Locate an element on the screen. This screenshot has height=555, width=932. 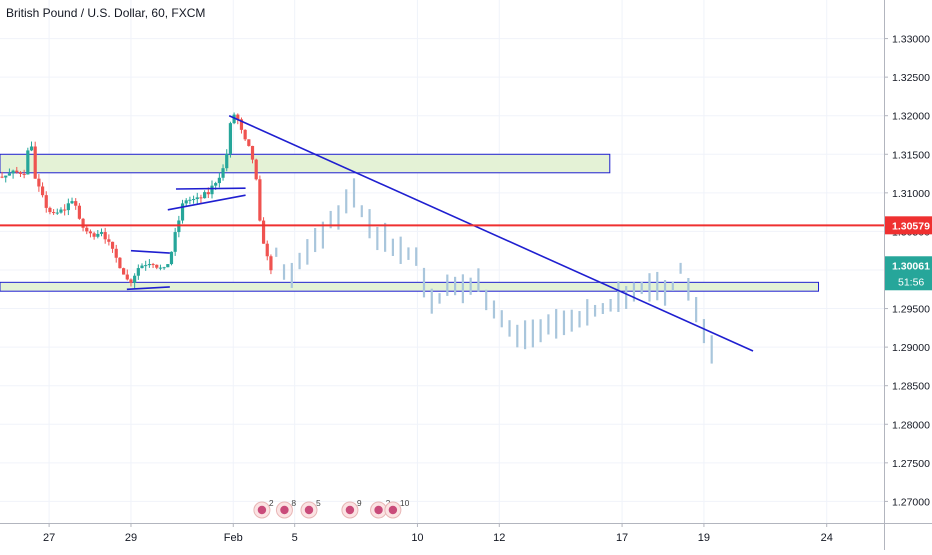
y-tick-label: 1.31000 is located at coordinates (911, 194).